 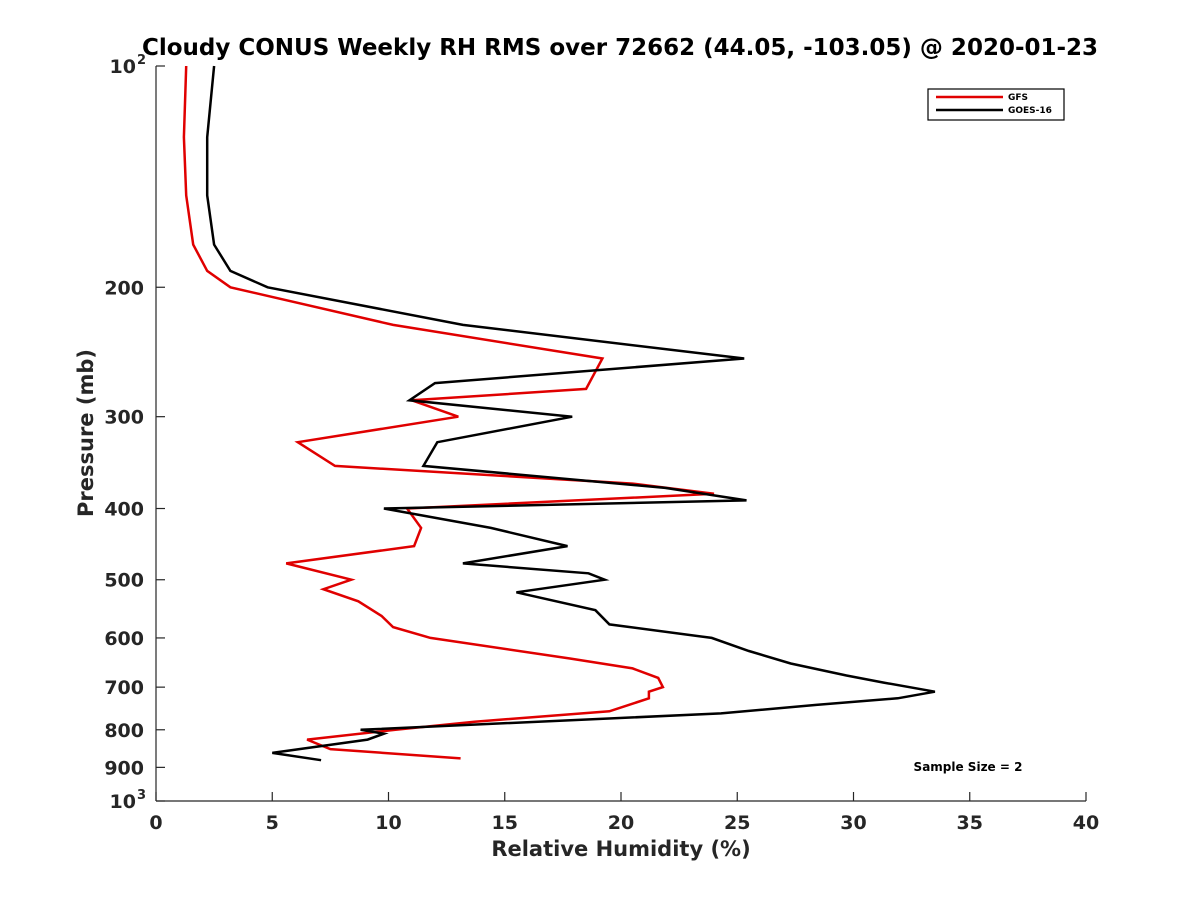 What do you see at coordinates (737, 823) in the screenshot?
I see `x-tick-label: 25` at bounding box center [737, 823].